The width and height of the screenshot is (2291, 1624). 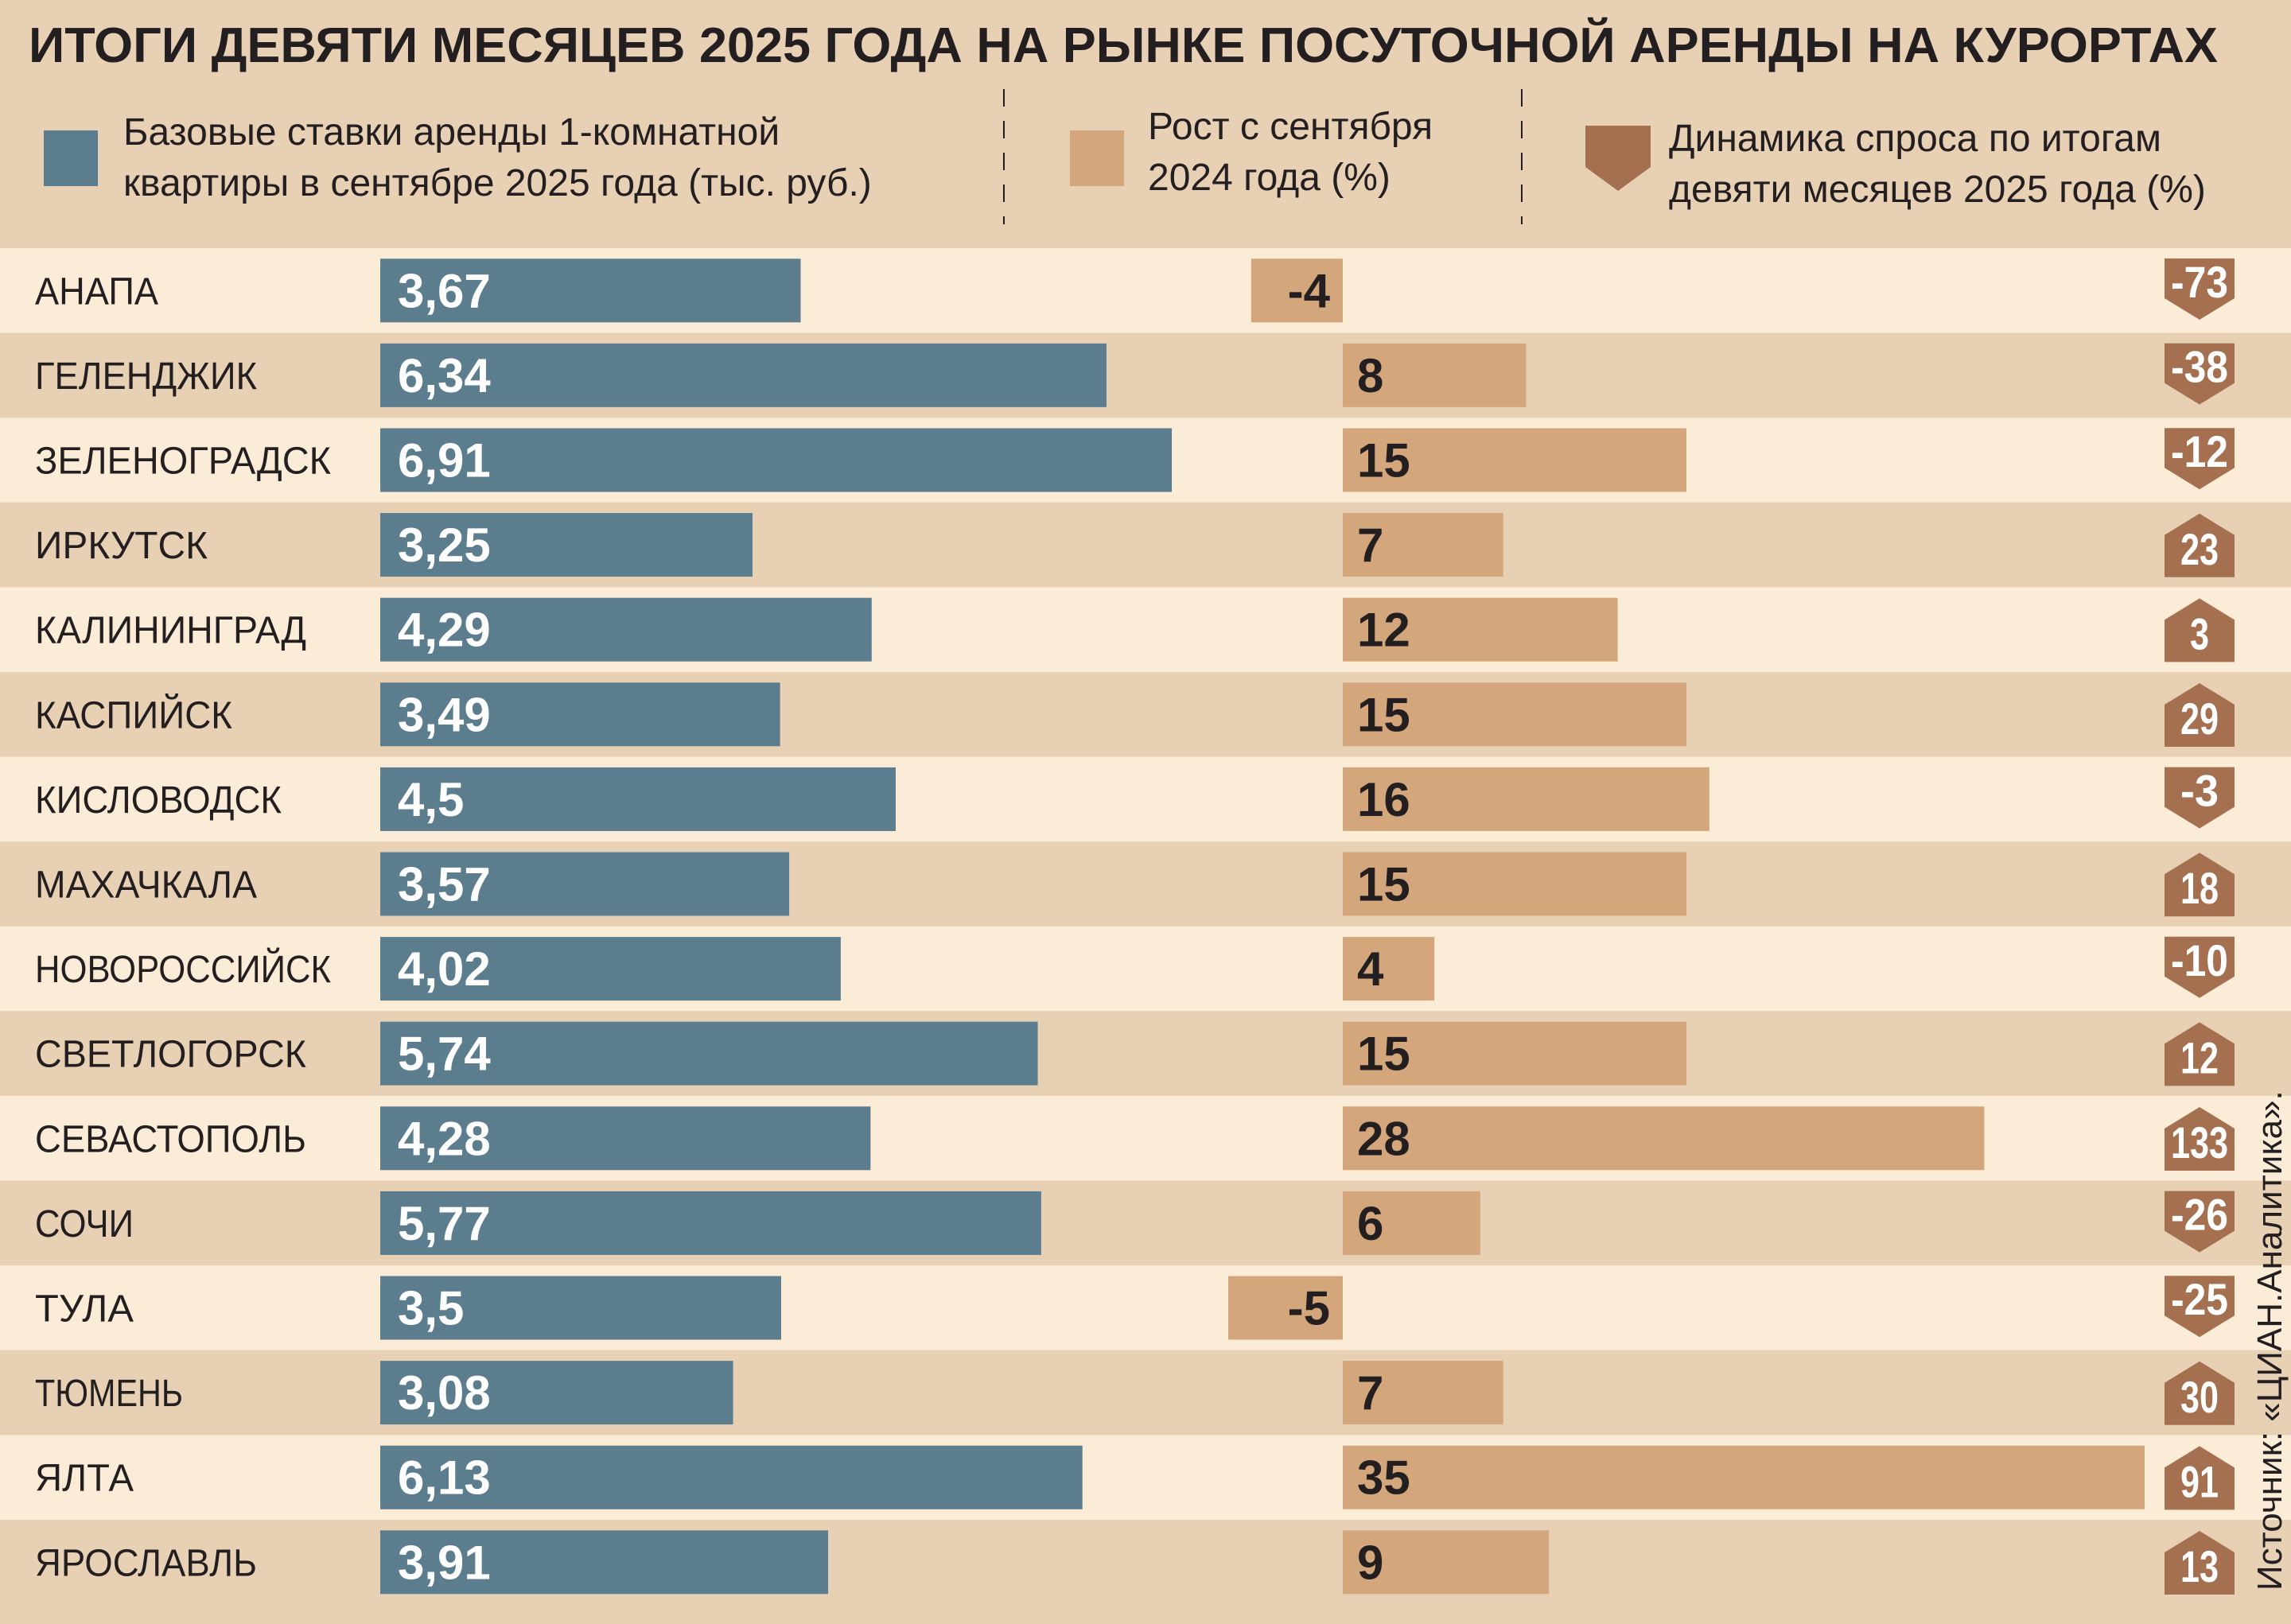 I want to click on demand-value-label: 23, so click(x=2199, y=549).